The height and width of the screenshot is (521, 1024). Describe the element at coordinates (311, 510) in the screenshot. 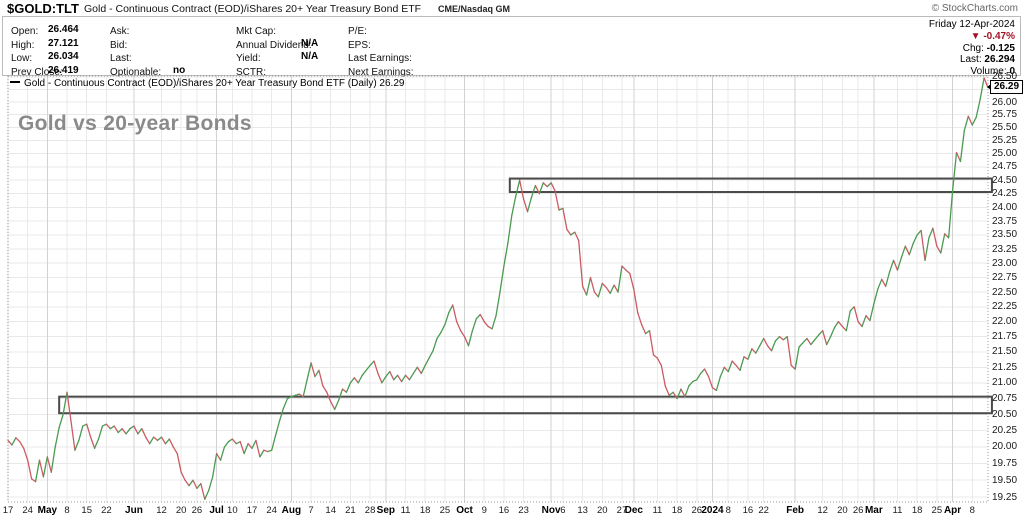

I see `x-axis-day-label: 7` at that location.